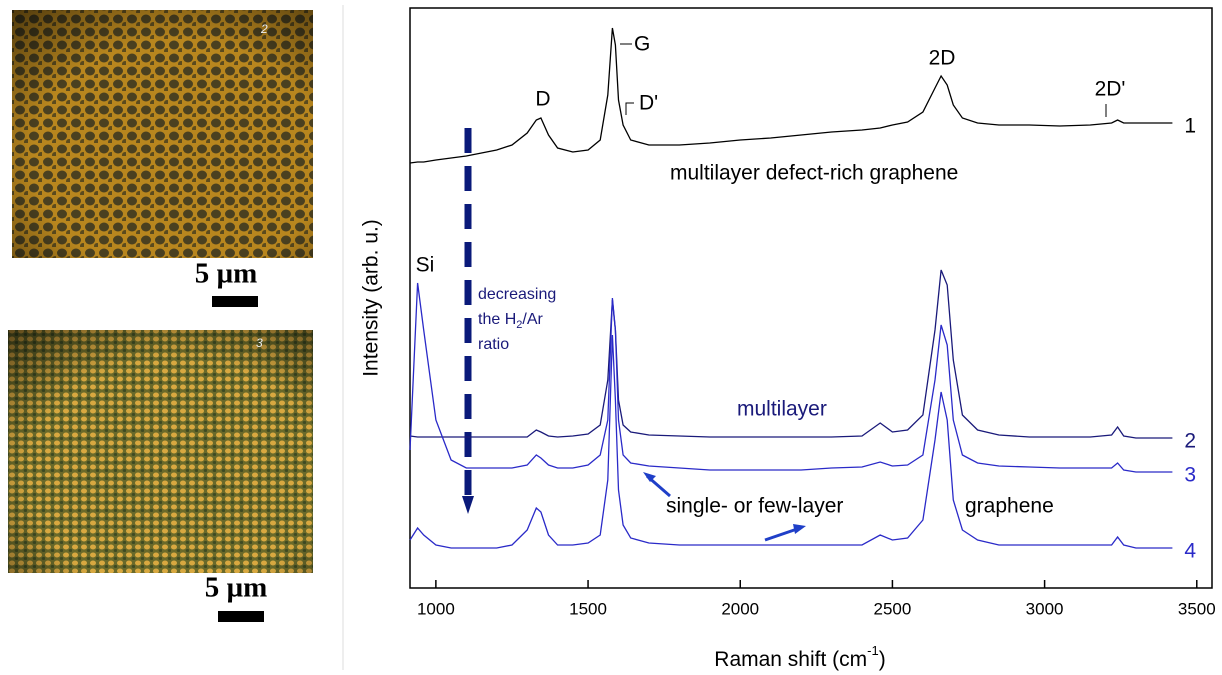 The image size is (1222, 675). What do you see at coordinates (782, 409) in the screenshot?
I see `annotation: multilayer` at bounding box center [782, 409].